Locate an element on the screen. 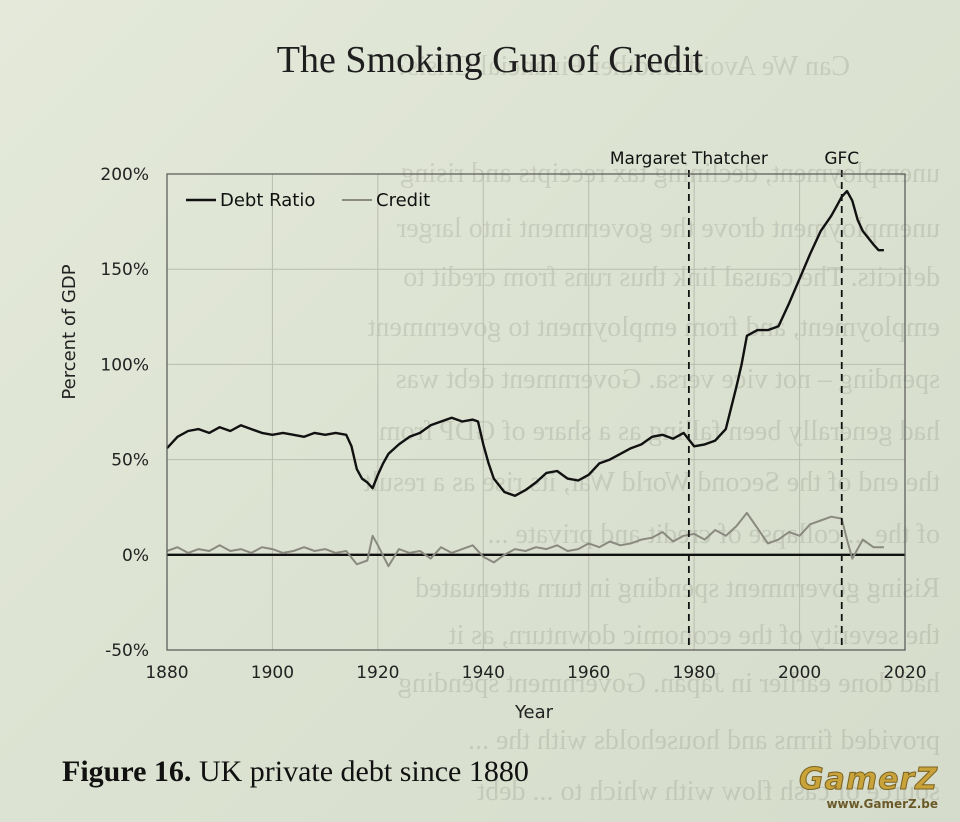 The height and width of the screenshot is (822, 960). x-axis-label: Year is located at coordinates (534, 712).